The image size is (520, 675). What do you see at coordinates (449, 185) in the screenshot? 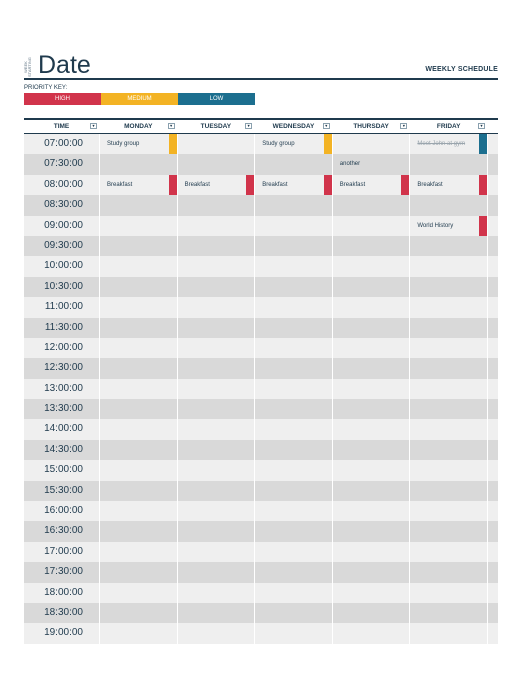
I see `schedule-cell-friday: Breakfast` at bounding box center [449, 185].